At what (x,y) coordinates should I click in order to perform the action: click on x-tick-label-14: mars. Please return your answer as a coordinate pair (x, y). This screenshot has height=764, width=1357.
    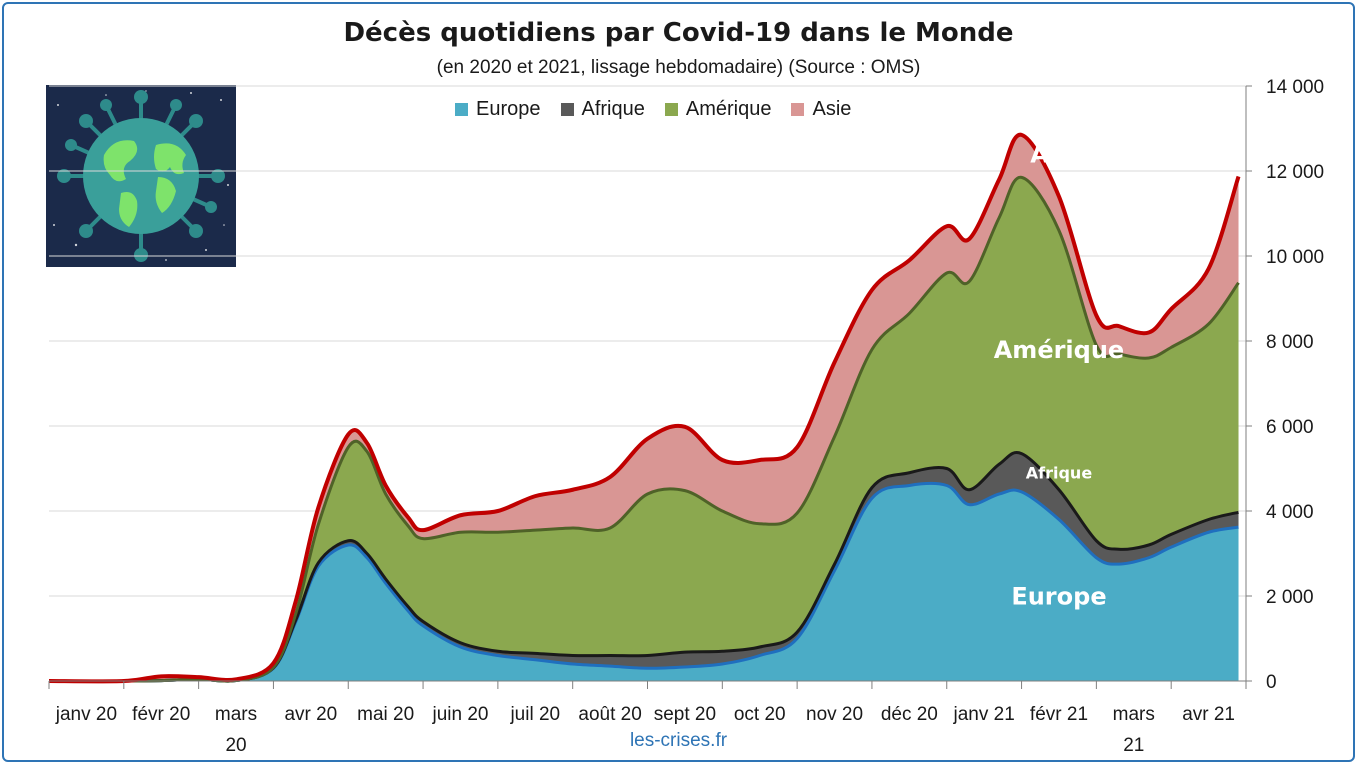
    Looking at the image, I should click on (1134, 714).